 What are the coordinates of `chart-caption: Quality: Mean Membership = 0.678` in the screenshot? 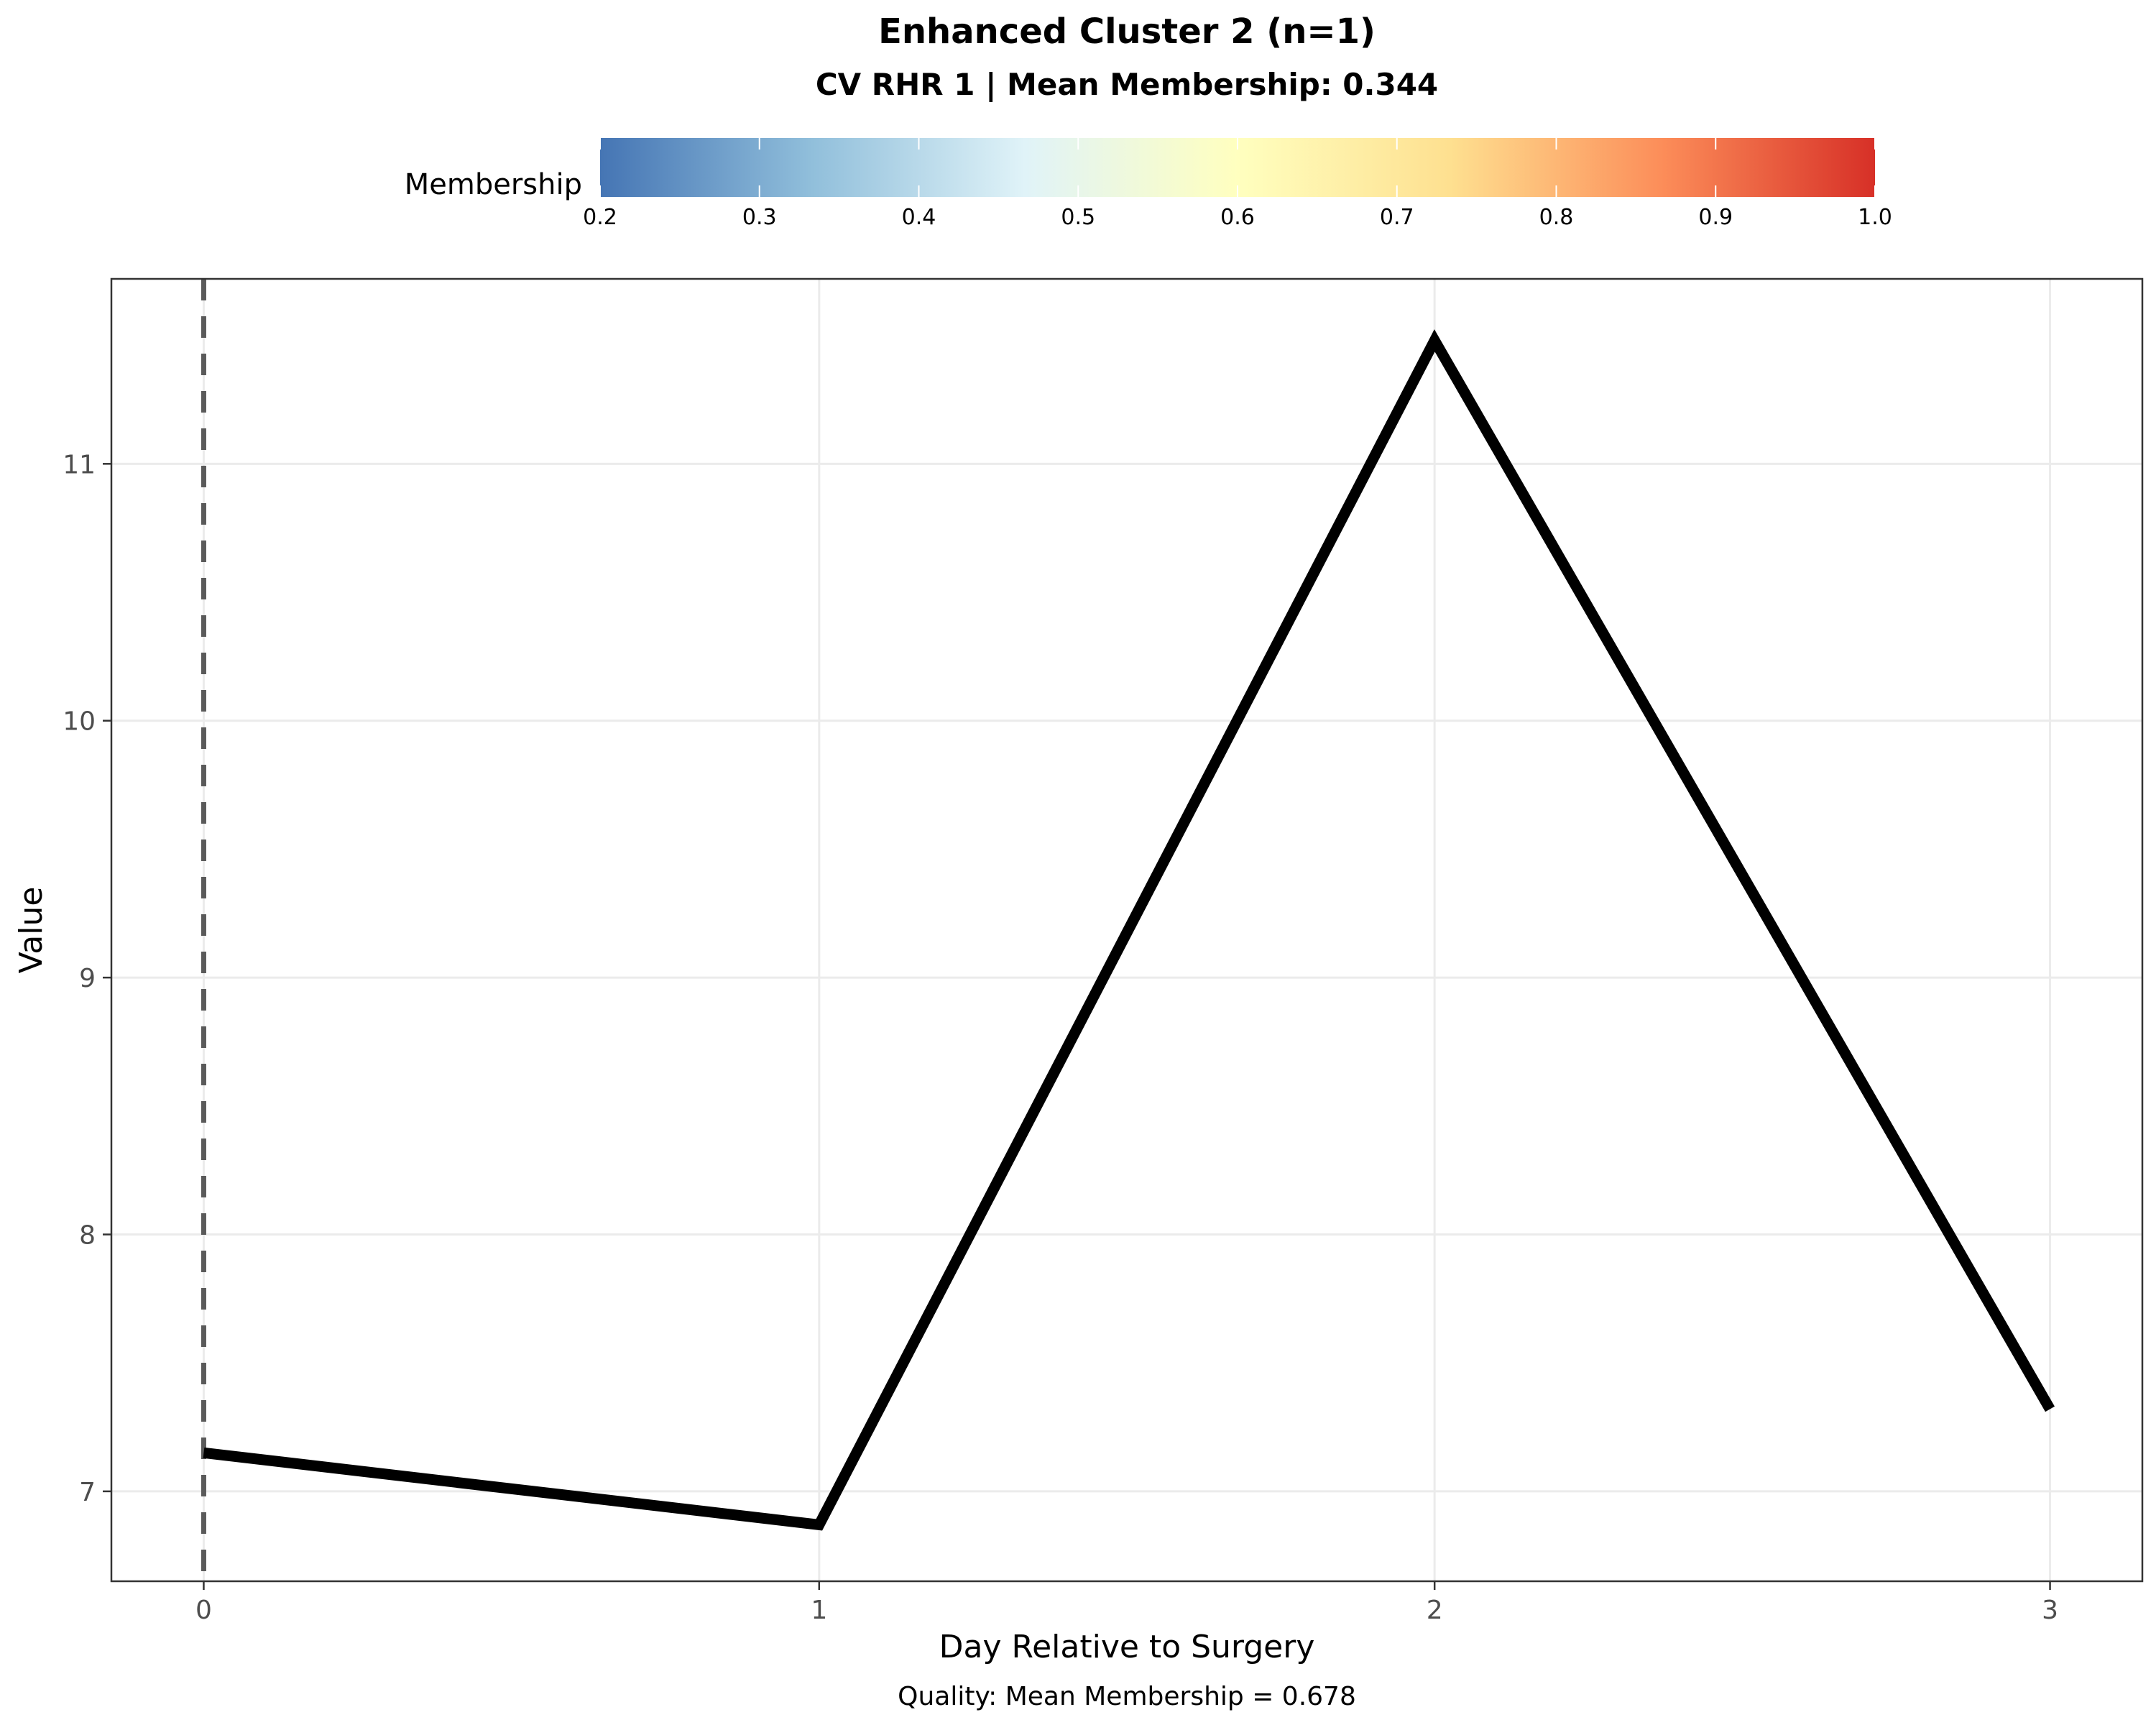 It's located at (1127, 1696).